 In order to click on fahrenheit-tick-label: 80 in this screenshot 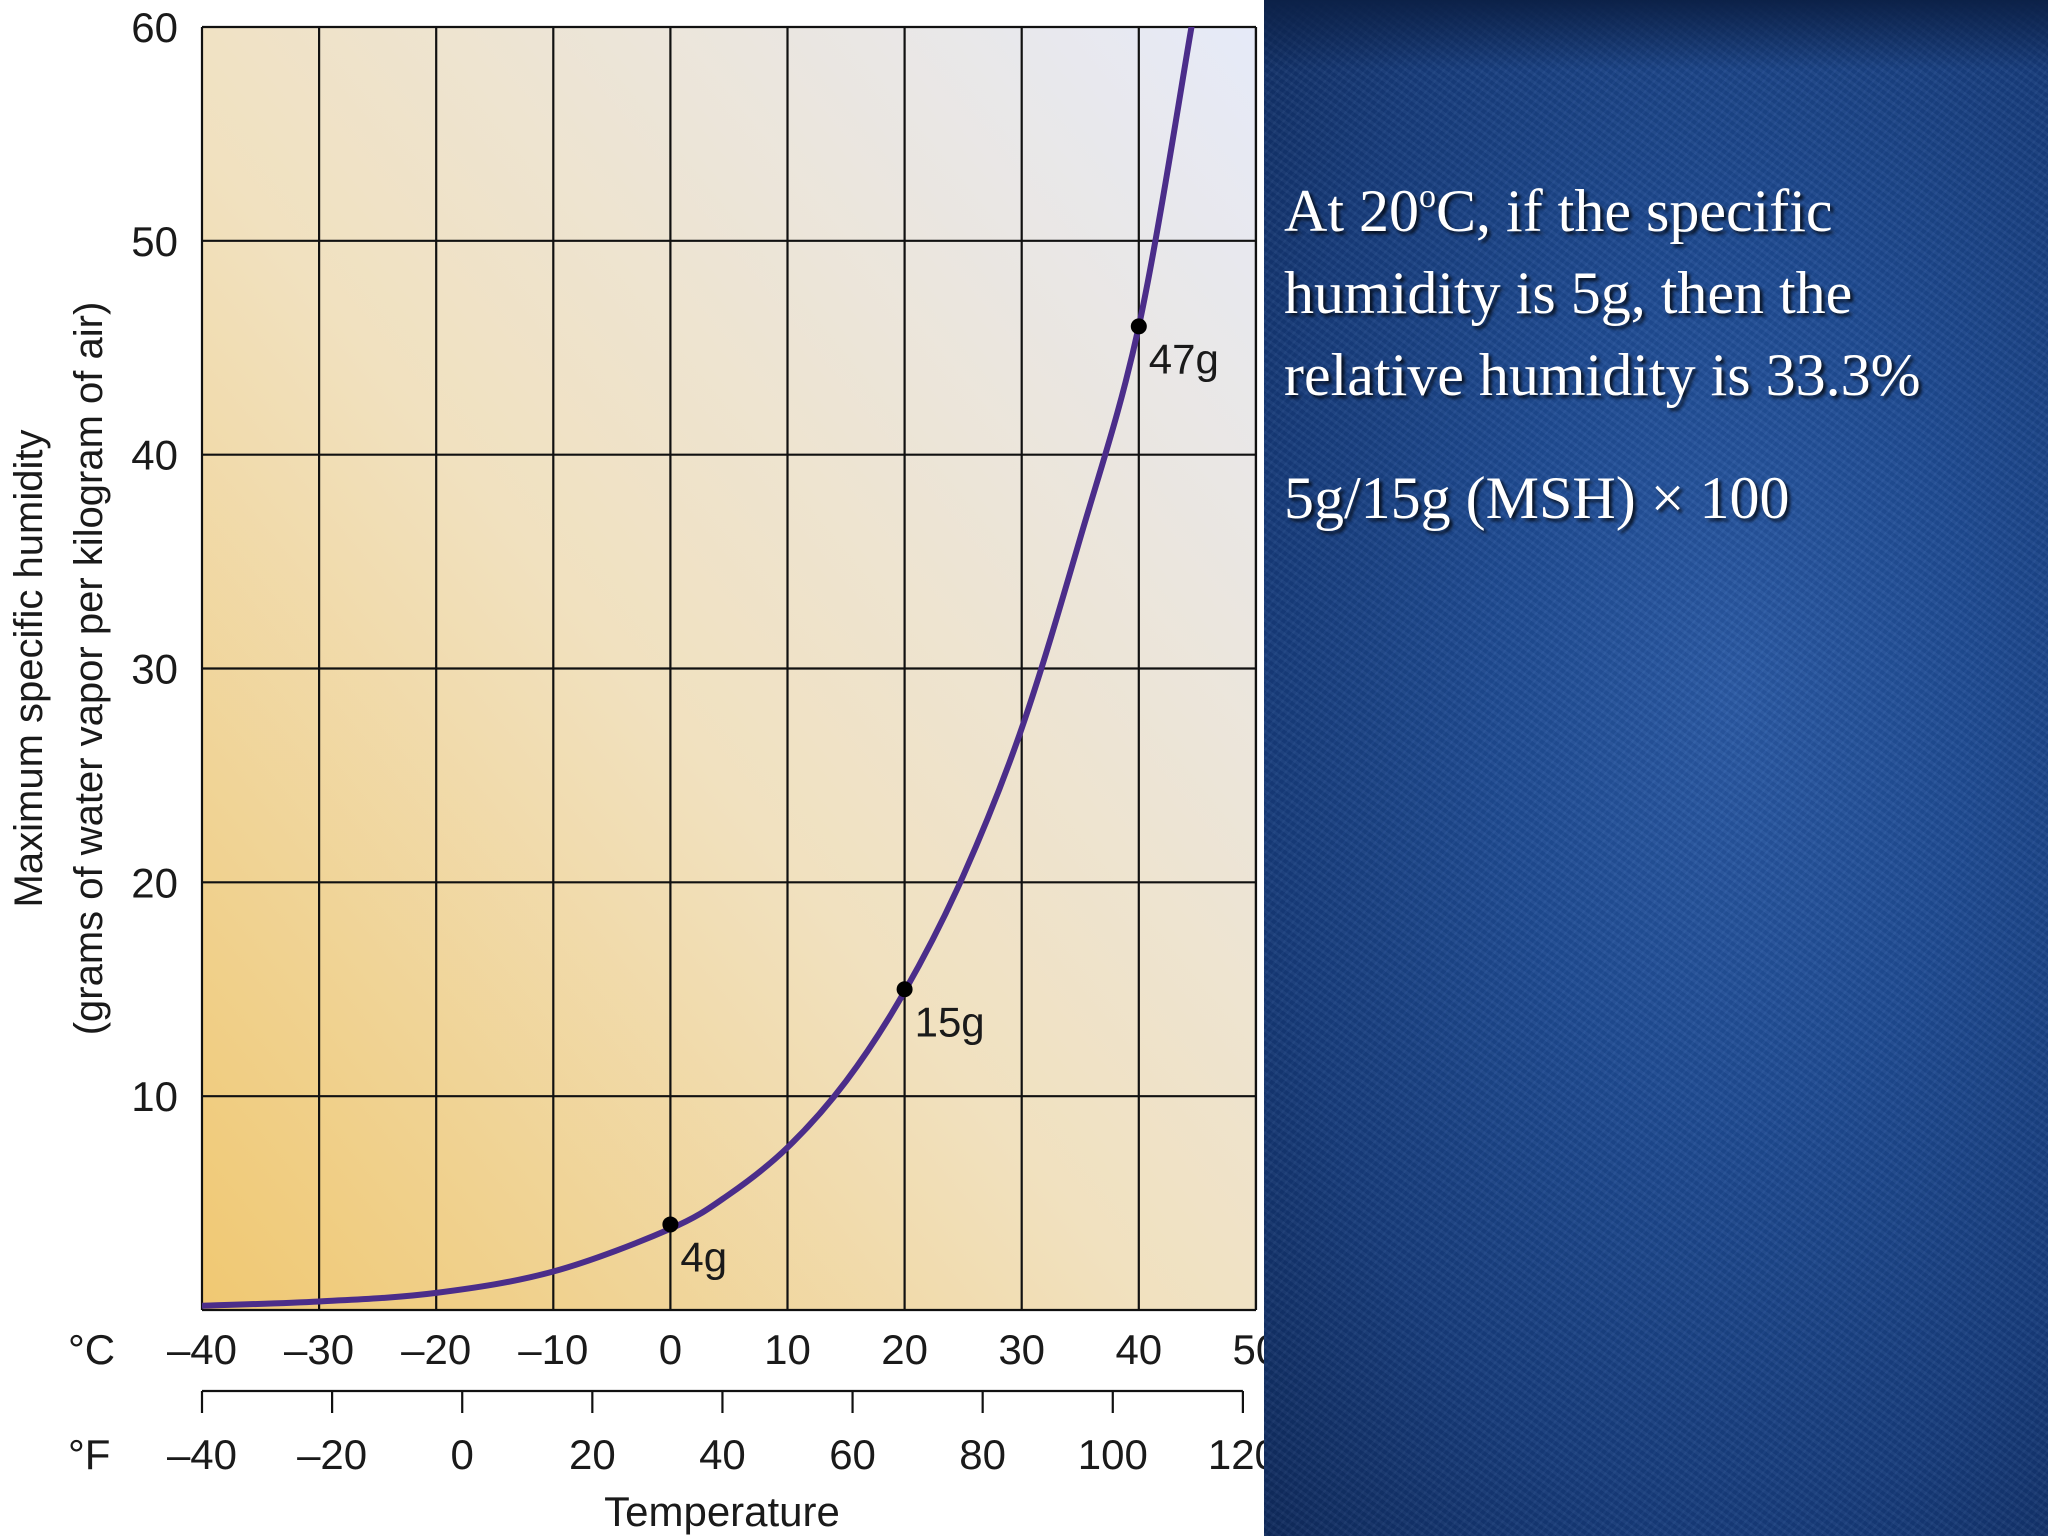, I will do `click(982, 1454)`.